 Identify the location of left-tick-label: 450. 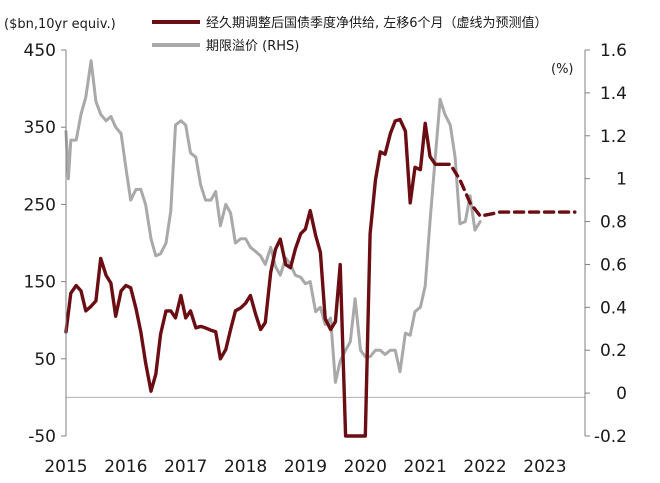
(40, 51).